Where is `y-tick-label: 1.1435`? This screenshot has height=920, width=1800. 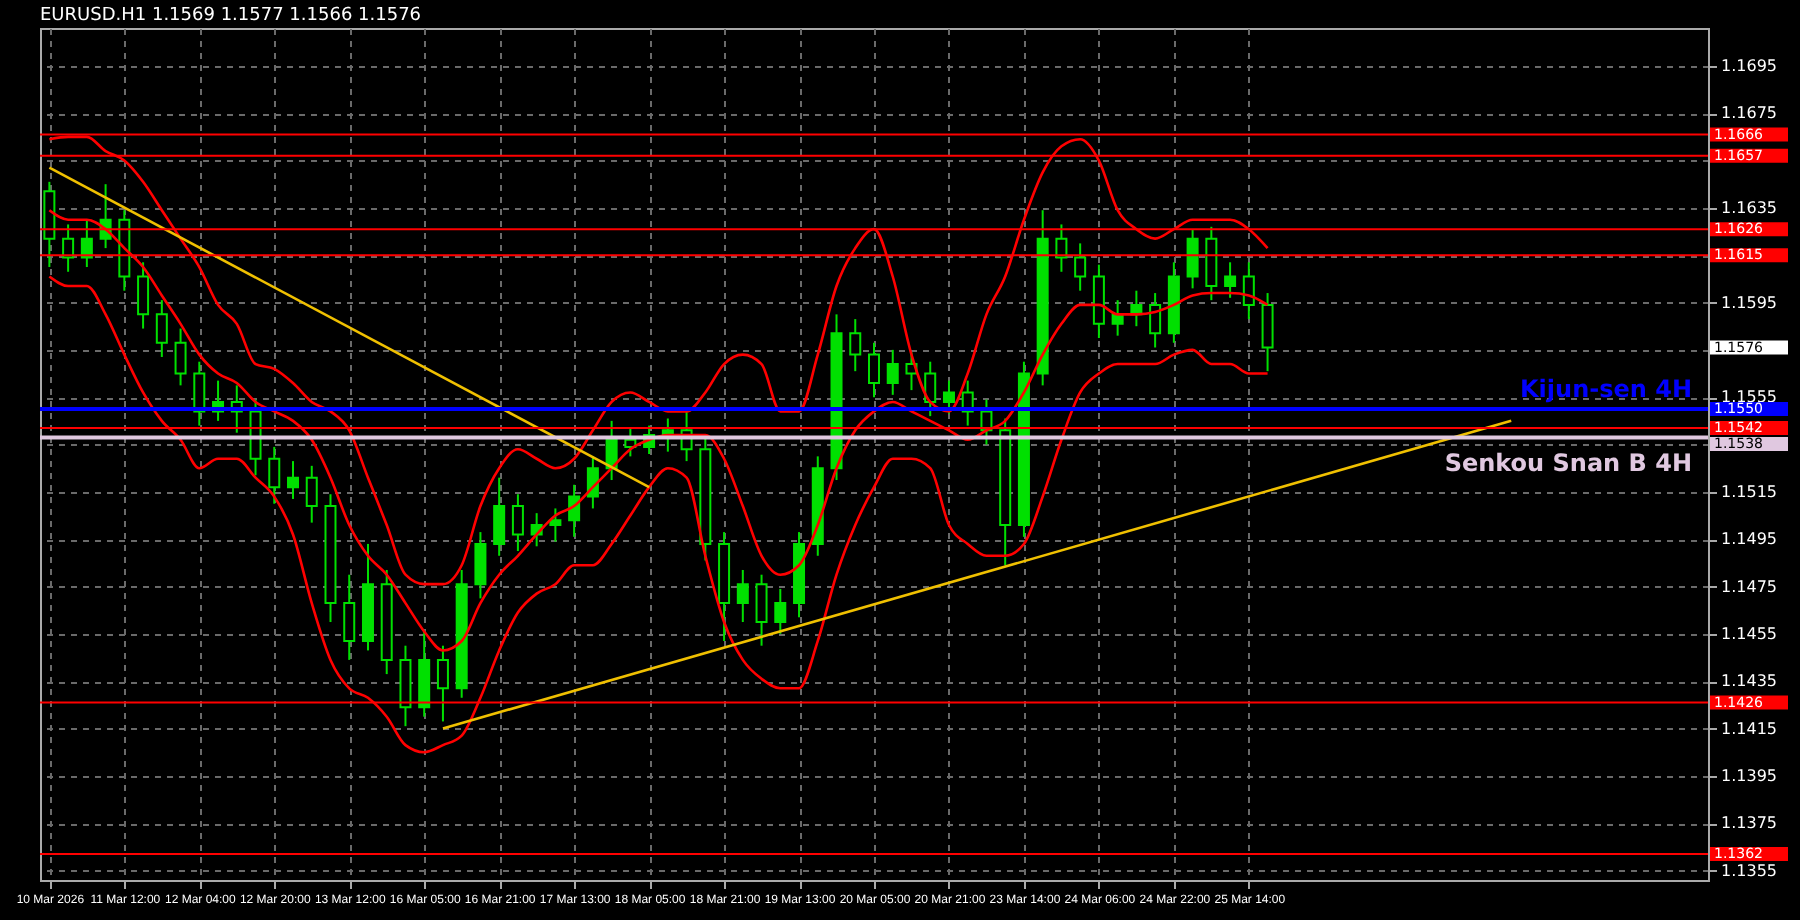 y-tick-label: 1.1435 is located at coordinates (1749, 681).